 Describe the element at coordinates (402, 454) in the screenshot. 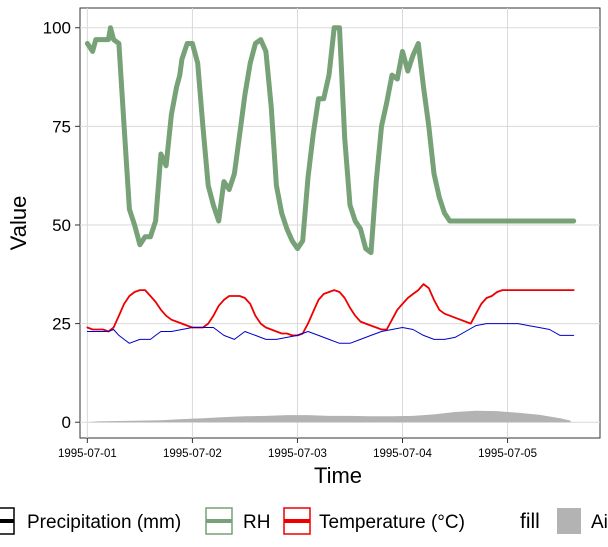

I see `x-tick-label: 1995-07-04` at that location.